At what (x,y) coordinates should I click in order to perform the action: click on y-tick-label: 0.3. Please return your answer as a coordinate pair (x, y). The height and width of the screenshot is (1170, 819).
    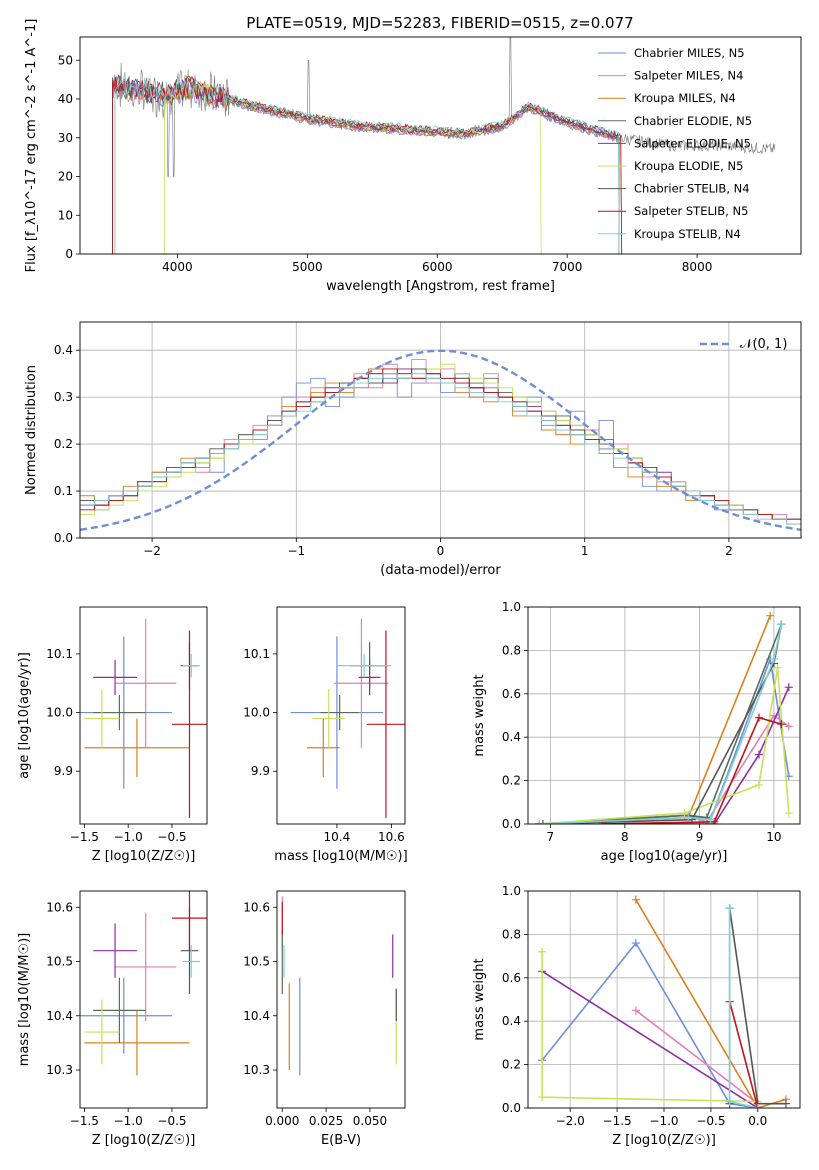
    Looking at the image, I should click on (63, 397).